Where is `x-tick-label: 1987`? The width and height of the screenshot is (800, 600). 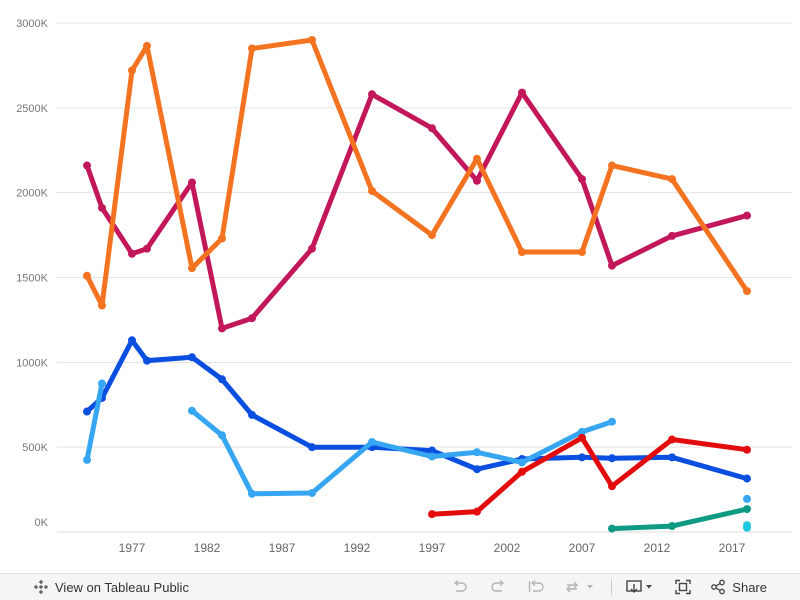
x-tick-label: 1987 is located at coordinates (282, 548).